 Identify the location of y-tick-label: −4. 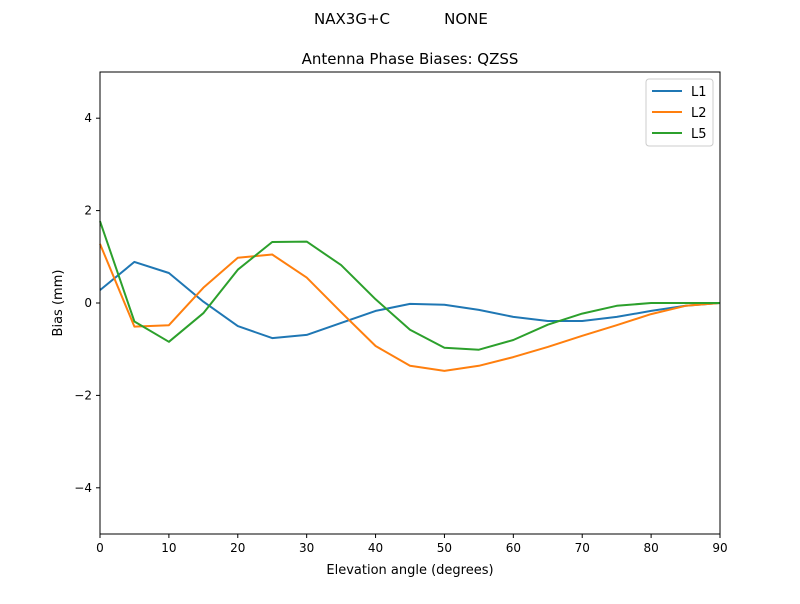
(83, 488).